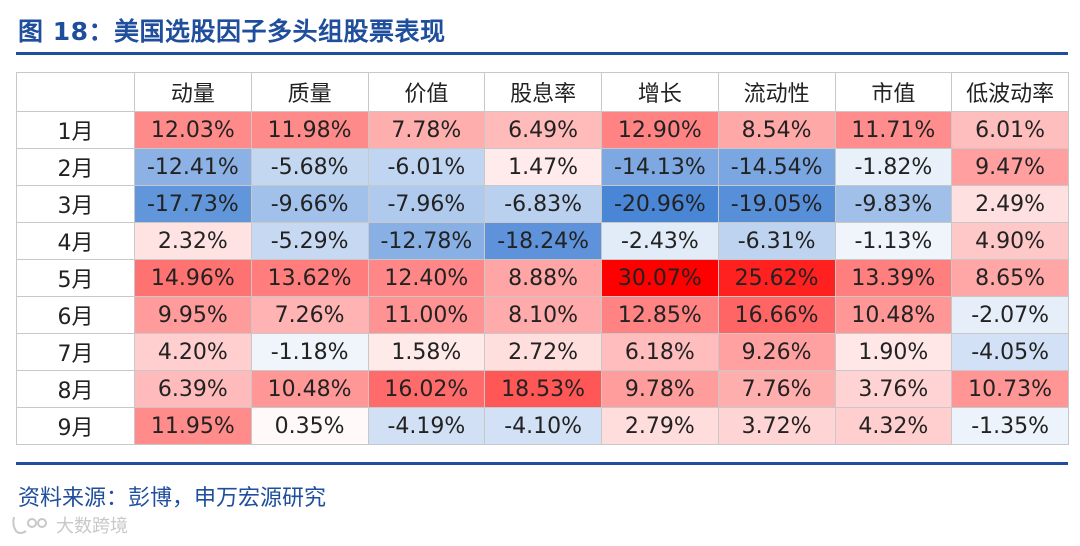 This screenshot has width=1080, height=546. I want to click on value-cell: -9.66%, so click(309, 204).